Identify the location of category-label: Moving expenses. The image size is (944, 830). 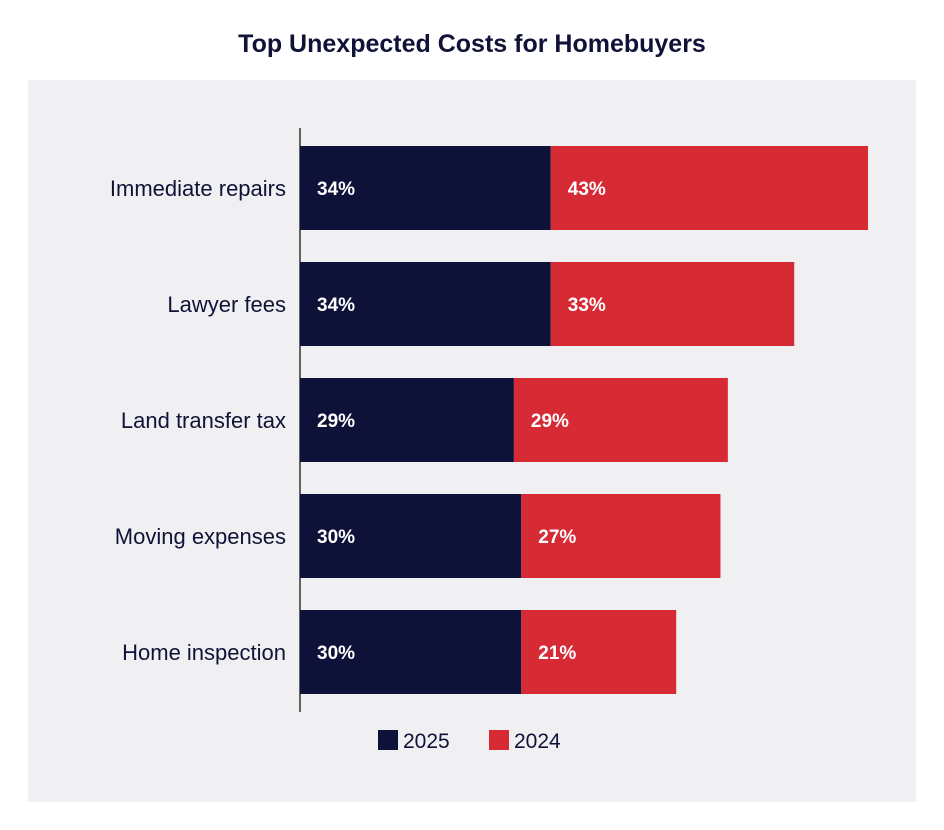
(200, 536).